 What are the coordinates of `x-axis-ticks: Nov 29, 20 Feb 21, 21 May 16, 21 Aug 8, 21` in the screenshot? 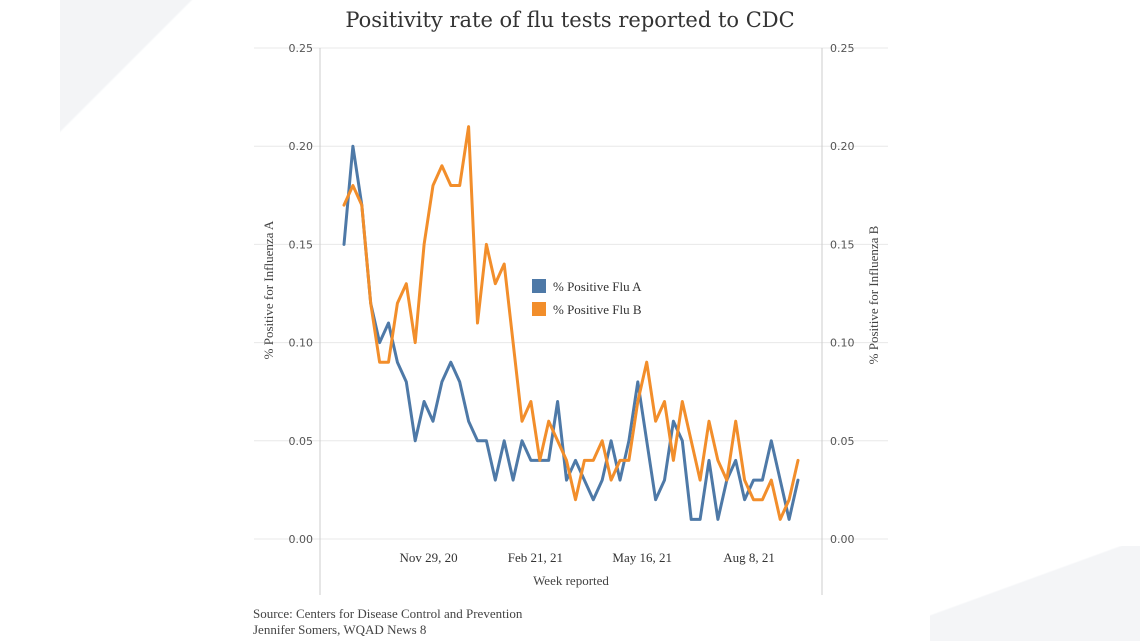 It's located at (586, 557).